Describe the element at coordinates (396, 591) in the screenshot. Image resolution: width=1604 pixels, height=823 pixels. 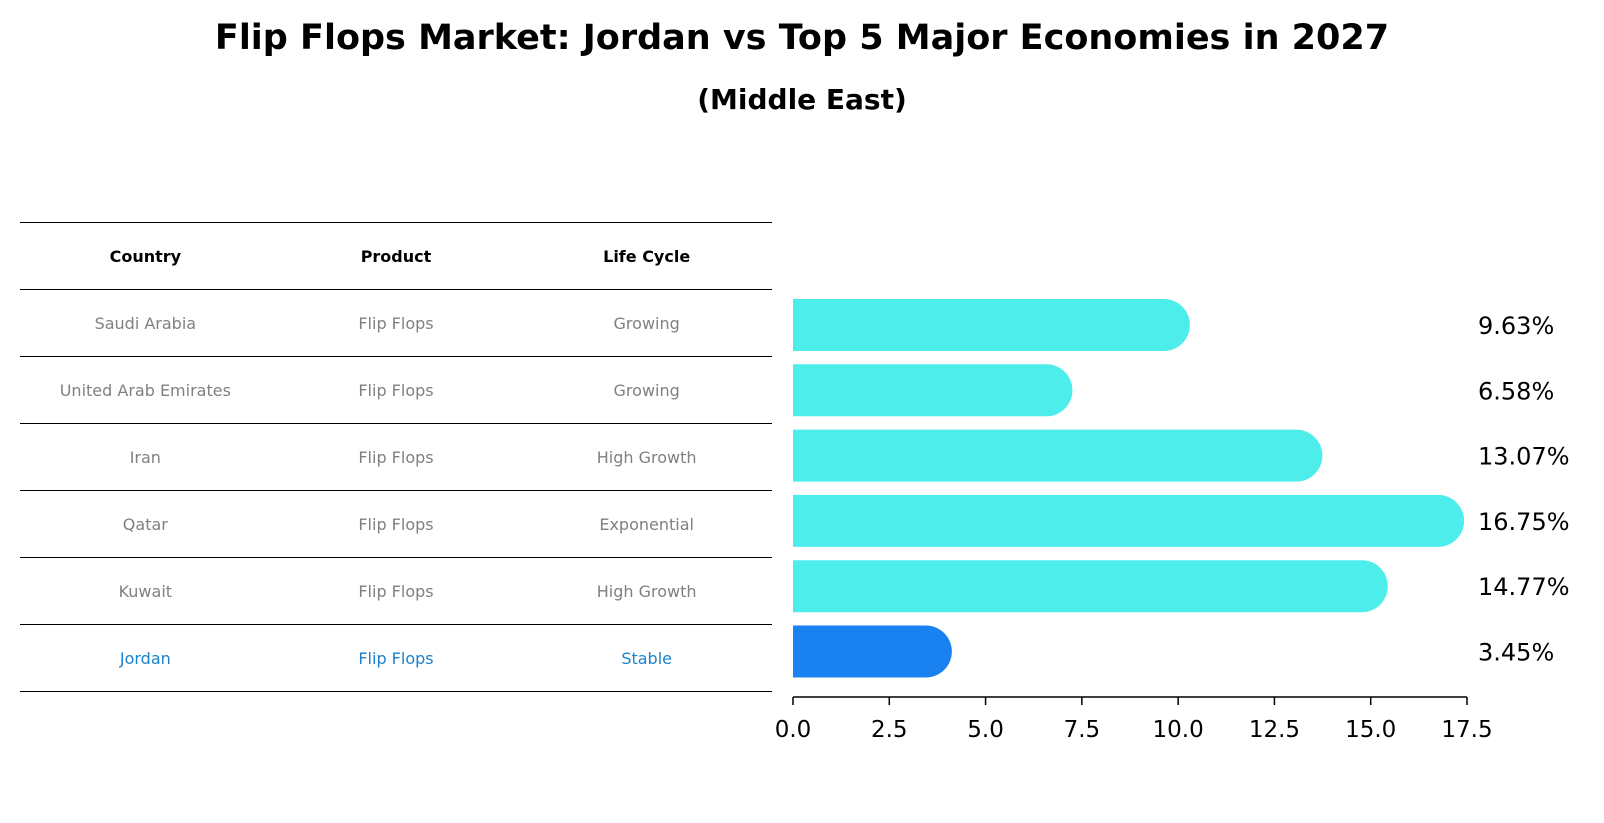
I see `table-row: Kuwait Flip Flops High Growth` at that location.